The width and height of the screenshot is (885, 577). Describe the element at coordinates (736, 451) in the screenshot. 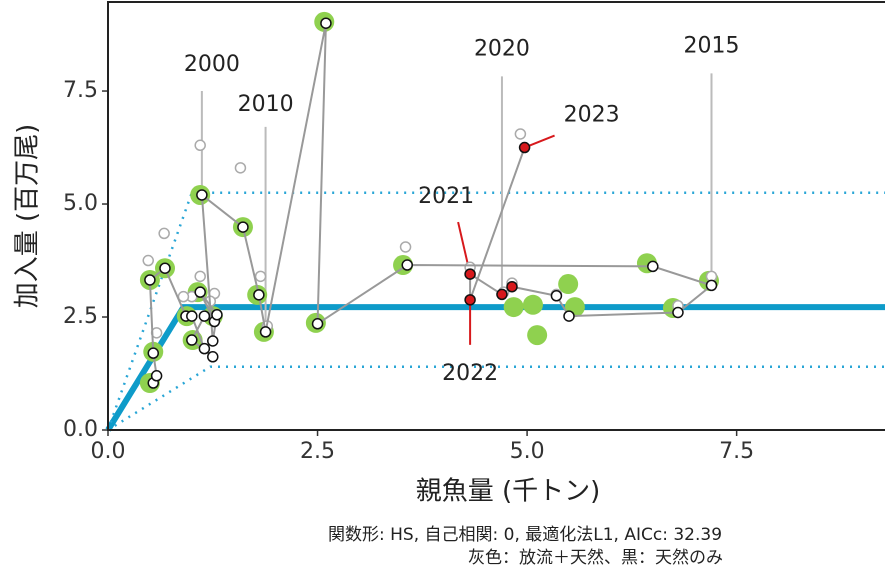

I see `x-tick-label: 7.5` at that location.